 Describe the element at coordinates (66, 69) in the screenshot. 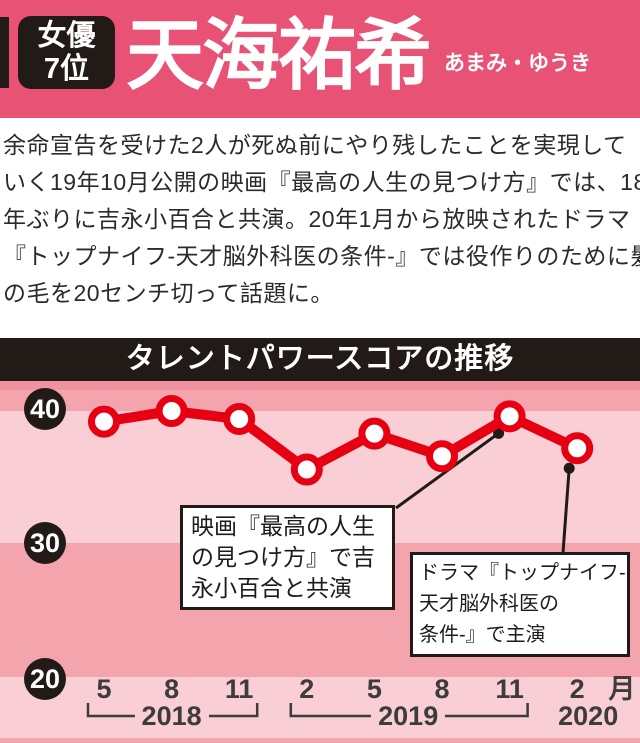

I see `badge-rank: 7位` at that location.